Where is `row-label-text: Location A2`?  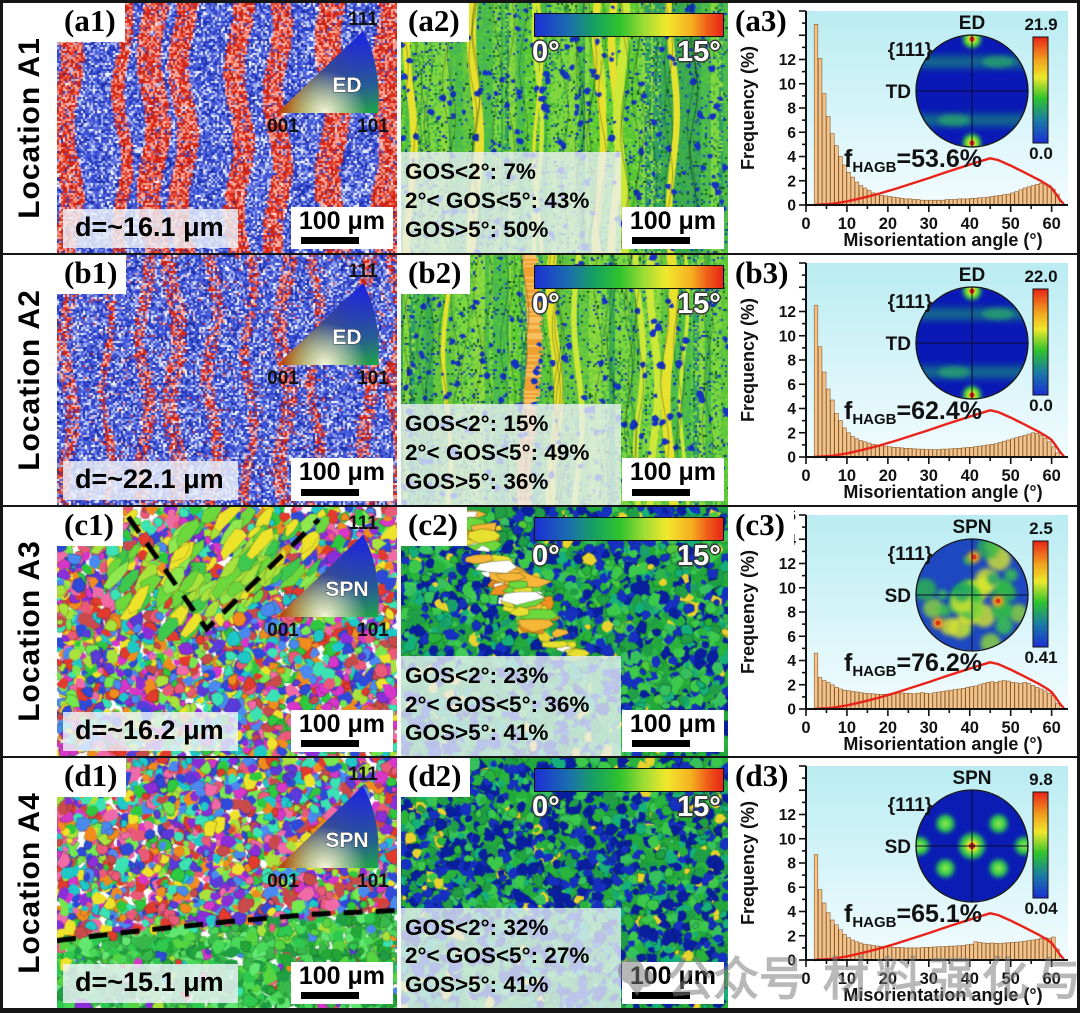 row-label-text: Location A2 is located at coordinates (29, 379).